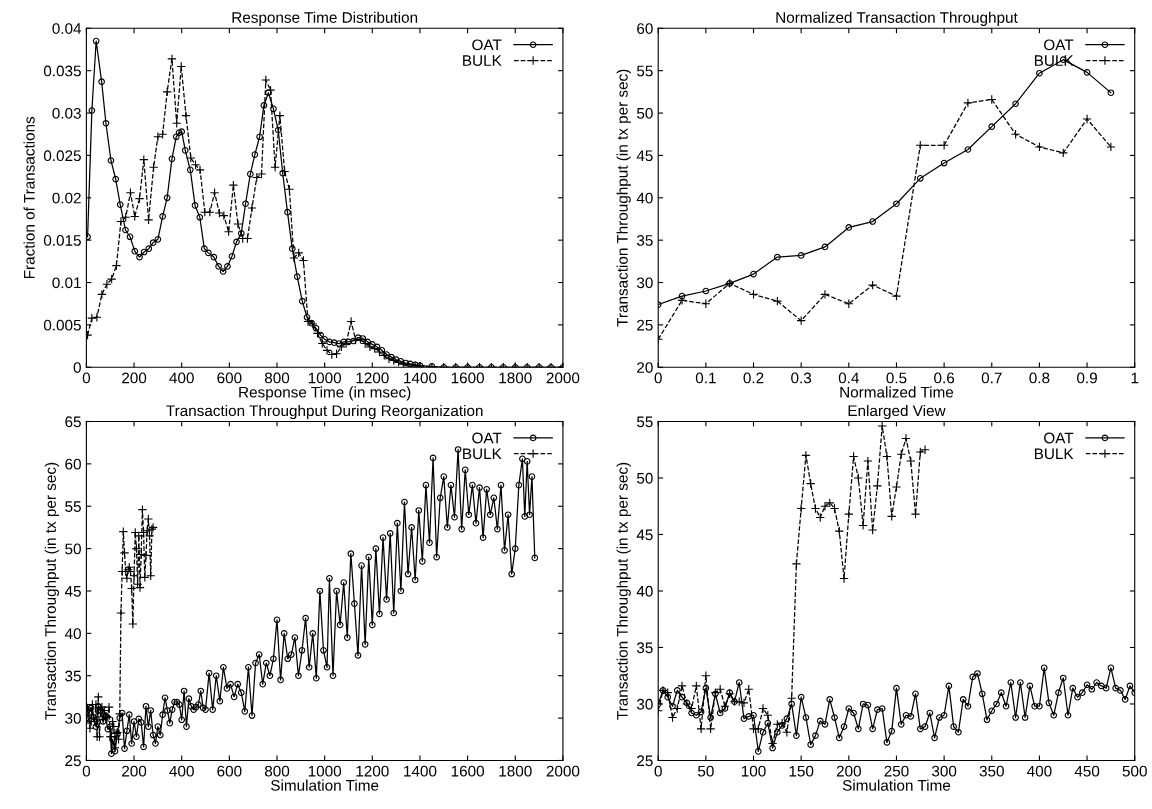 The width and height of the screenshot is (1152, 809). I want to click on y-axis-title: Fraction of Transactions, so click(29, 197).